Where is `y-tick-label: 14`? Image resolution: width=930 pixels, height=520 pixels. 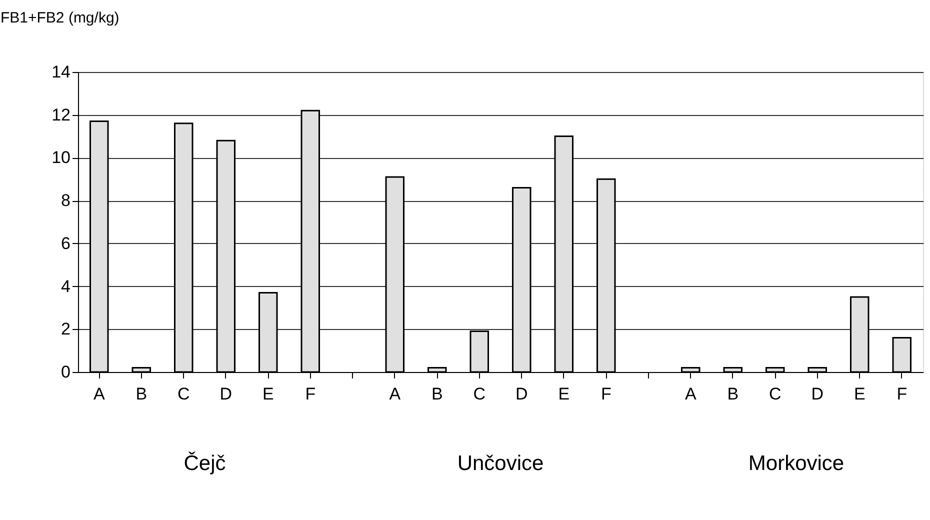
y-tick-label: 14 is located at coordinates (61, 72).